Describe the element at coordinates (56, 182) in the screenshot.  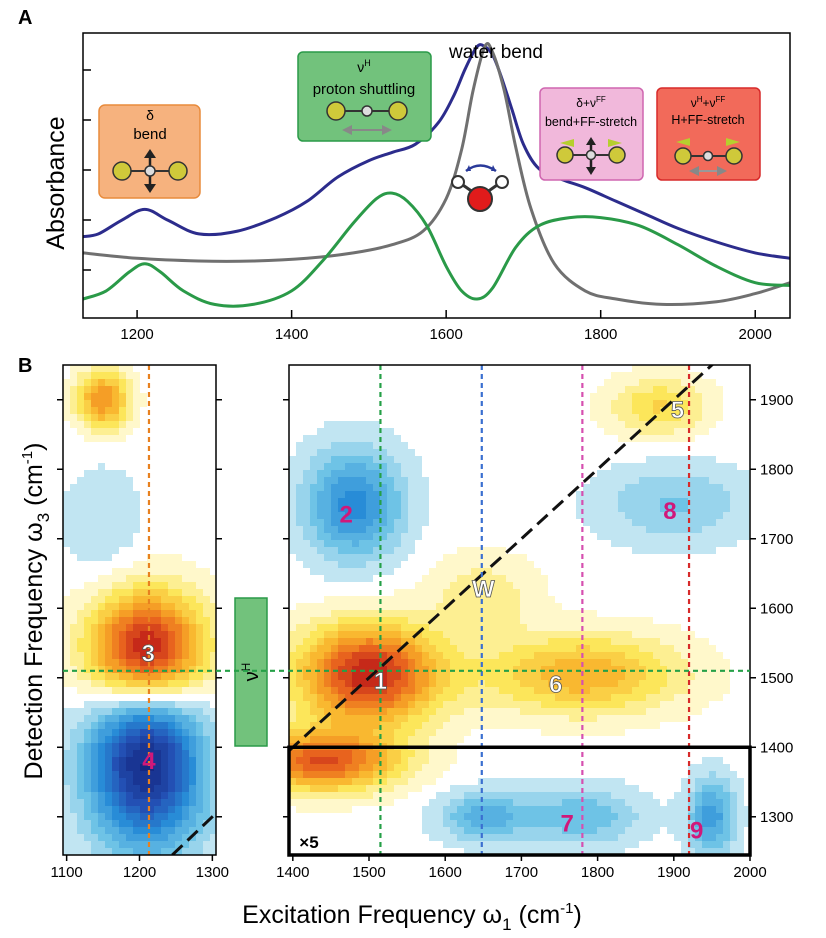
I see `absorbance-axis-label: Absorbance` at that location.